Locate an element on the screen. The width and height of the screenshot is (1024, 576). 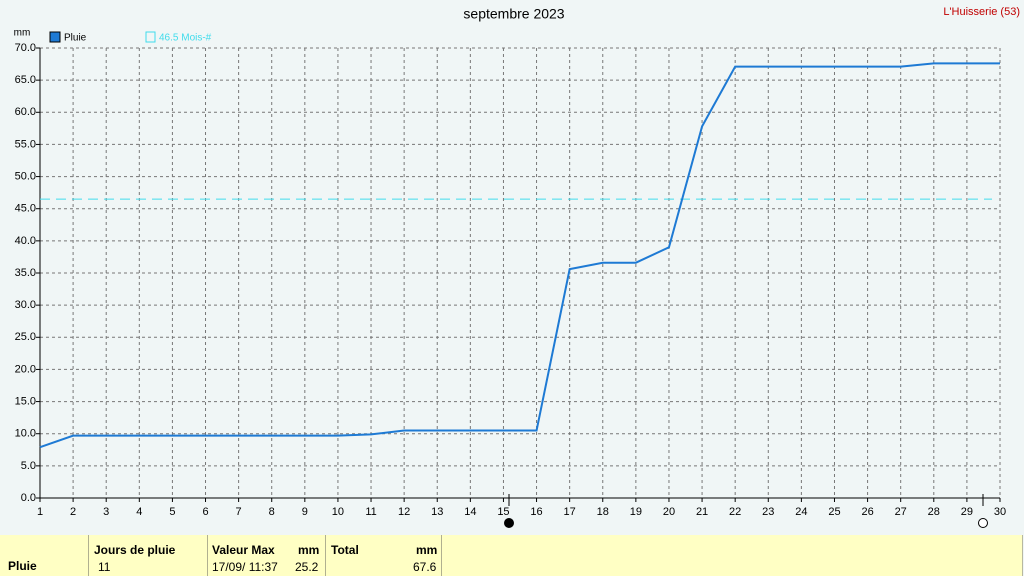
x-tick-label: 14 is located at coordinates (470, 512).